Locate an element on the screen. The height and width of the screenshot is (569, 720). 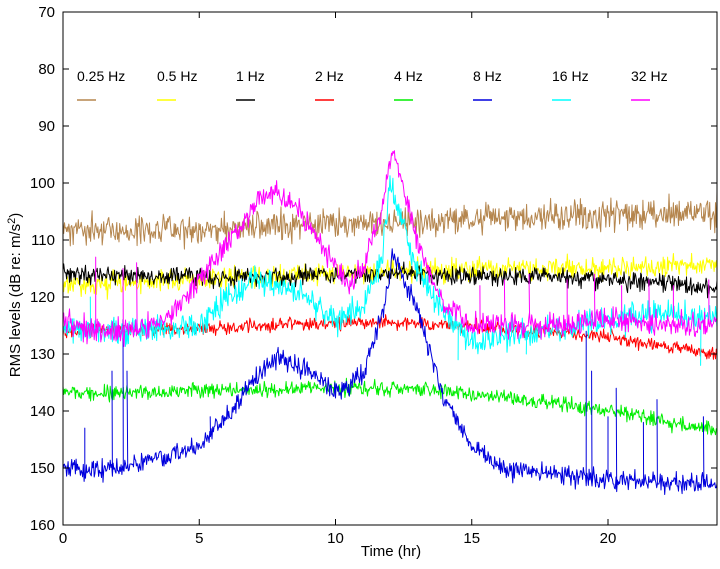
x-tick-label: 10 is located at coordinates (335, 538).